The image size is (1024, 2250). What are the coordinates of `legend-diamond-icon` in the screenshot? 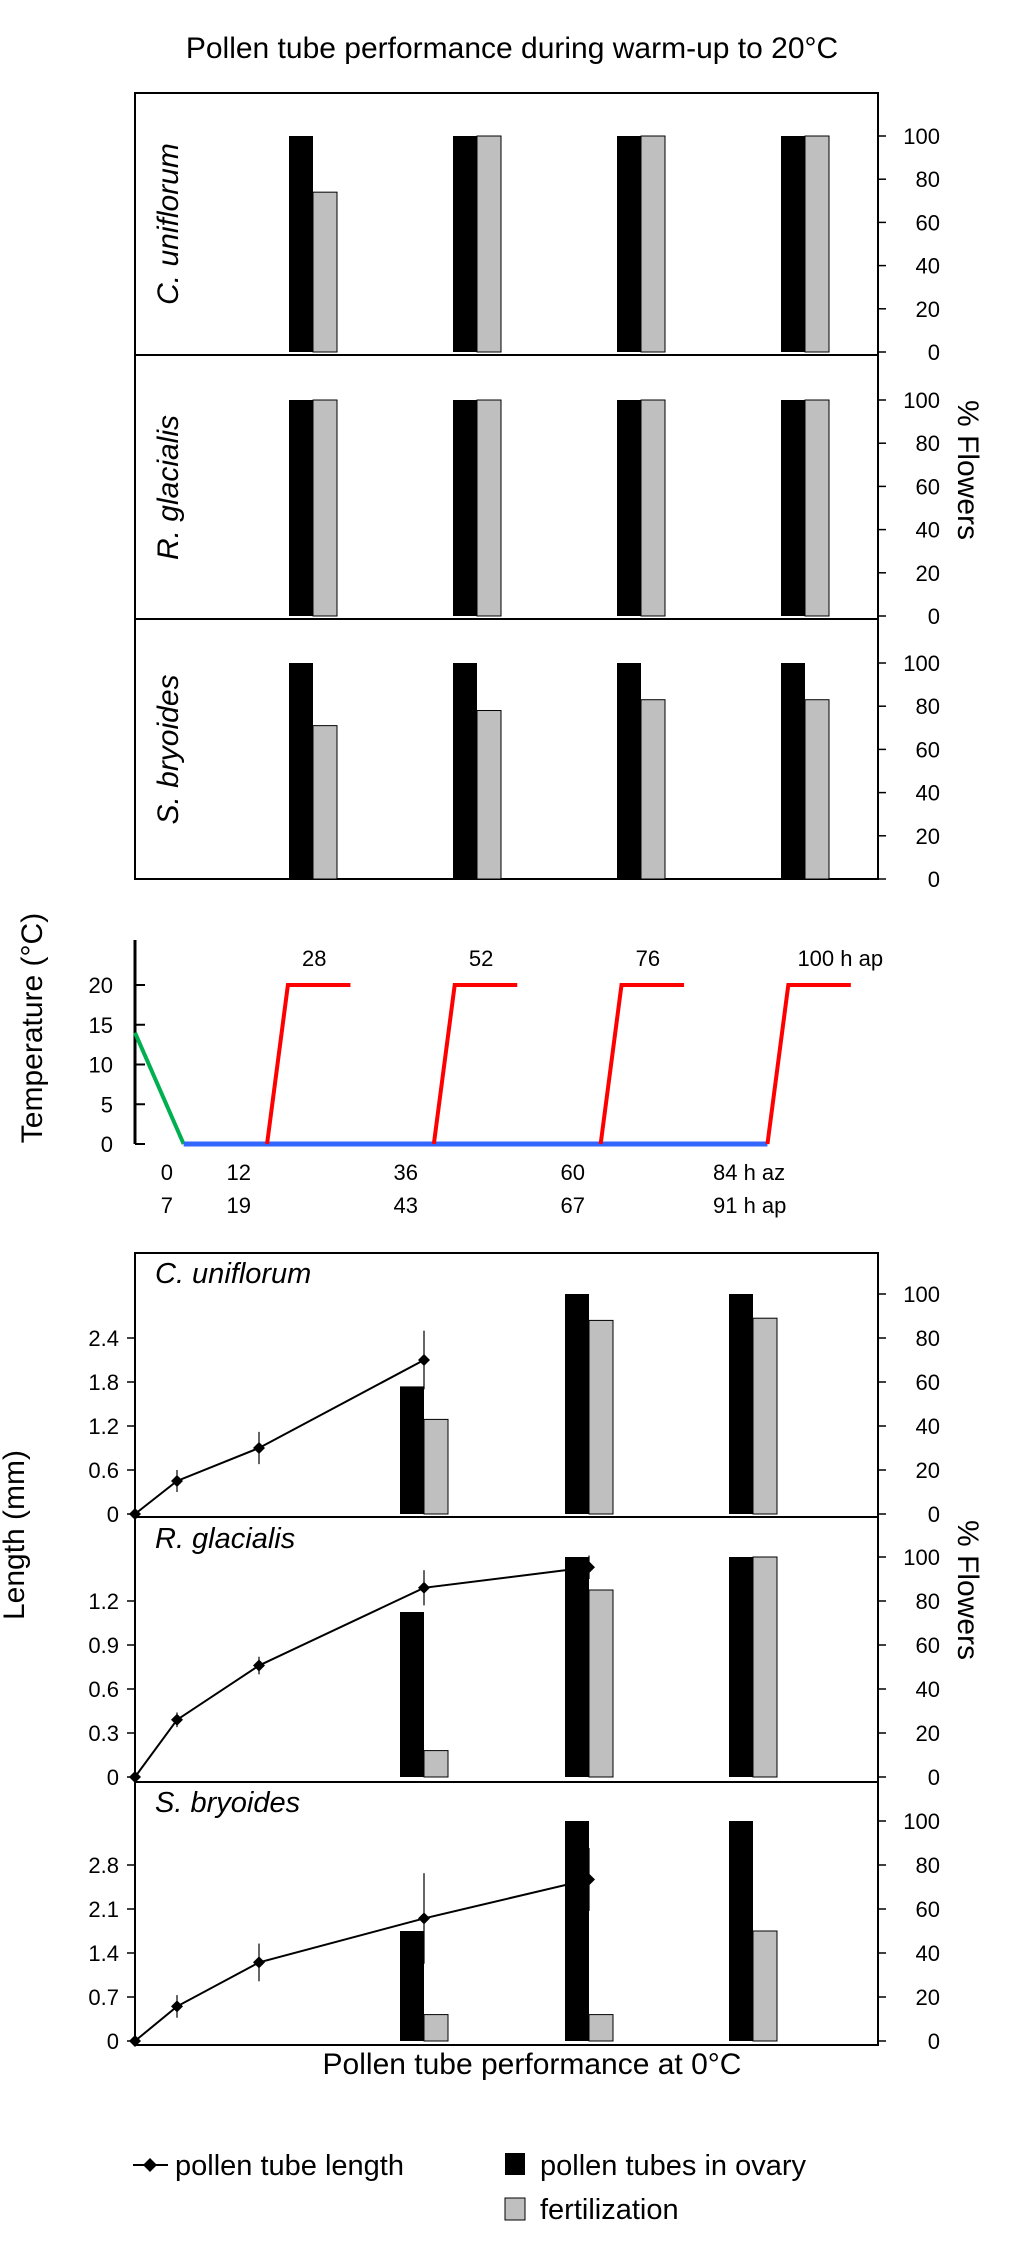 It's located at (150, 2165).